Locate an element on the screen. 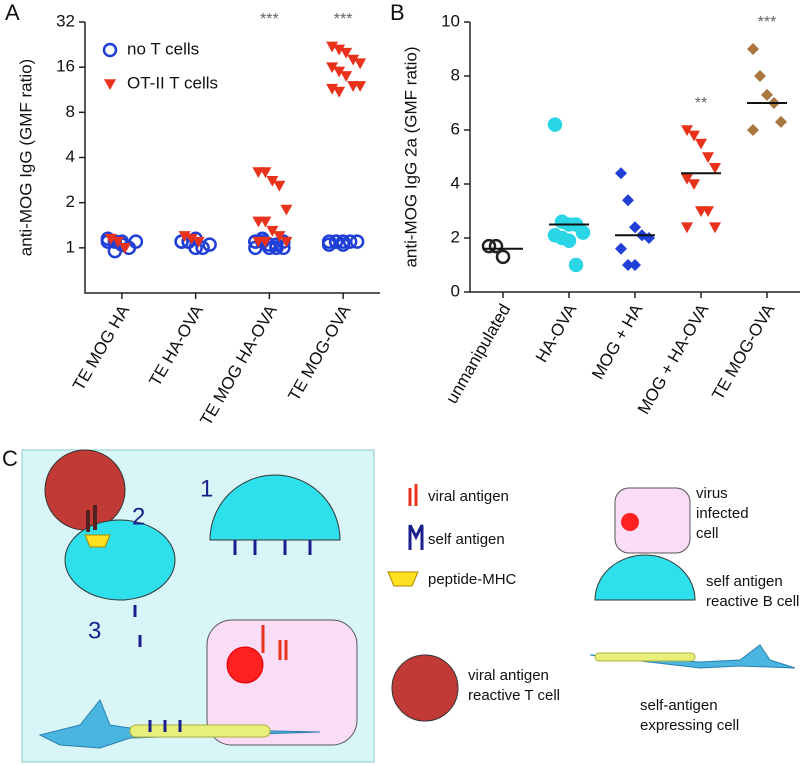 Image resolution: width=810 pixels, height=765 pixels. y-tick-label: 10 is located at coordinates (450, 20).